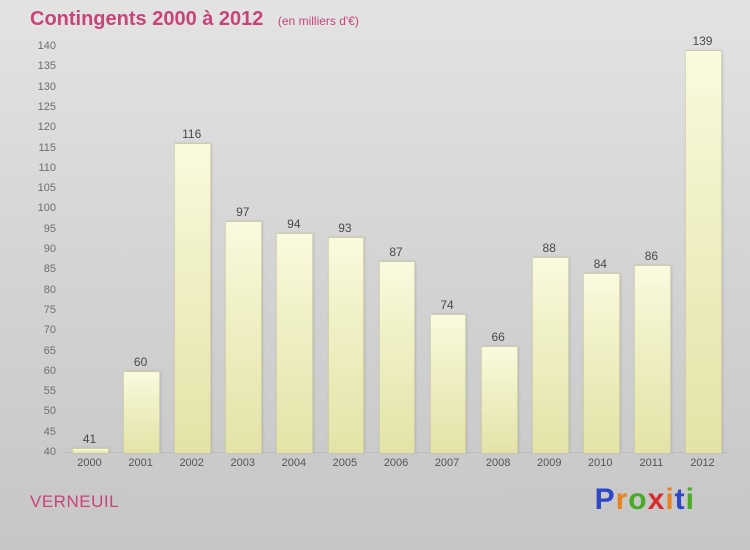 The image size is (750, 550). I want to click on y-axis-tick: 55, so click(49, 391).